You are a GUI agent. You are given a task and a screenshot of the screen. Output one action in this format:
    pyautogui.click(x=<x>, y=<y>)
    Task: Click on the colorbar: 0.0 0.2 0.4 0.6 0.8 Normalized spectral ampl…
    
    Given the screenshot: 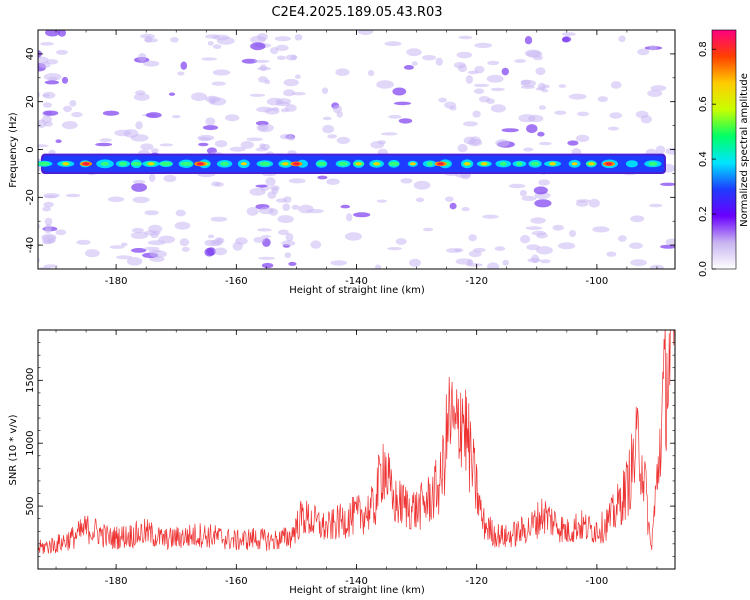 What is the action you would take?
    pyautogui.click(x=724, y=153)
    